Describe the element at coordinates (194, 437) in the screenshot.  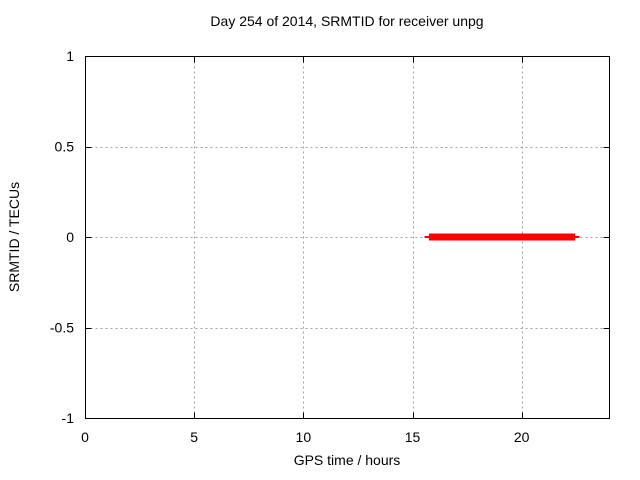
I see `x-tick-label: 5` at that location.